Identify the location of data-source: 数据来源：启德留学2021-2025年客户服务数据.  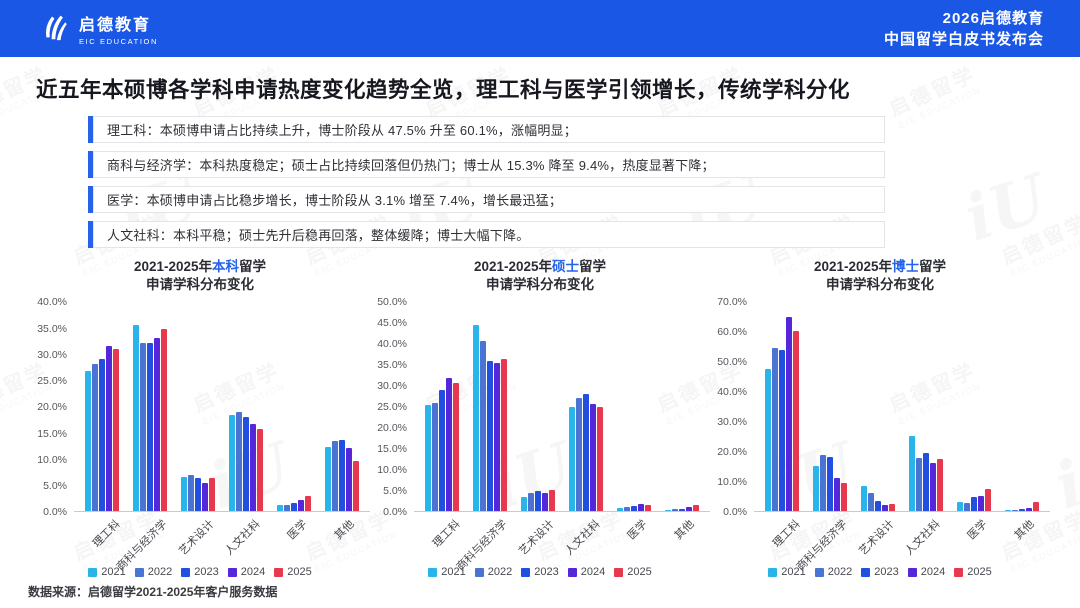
(153, 592).